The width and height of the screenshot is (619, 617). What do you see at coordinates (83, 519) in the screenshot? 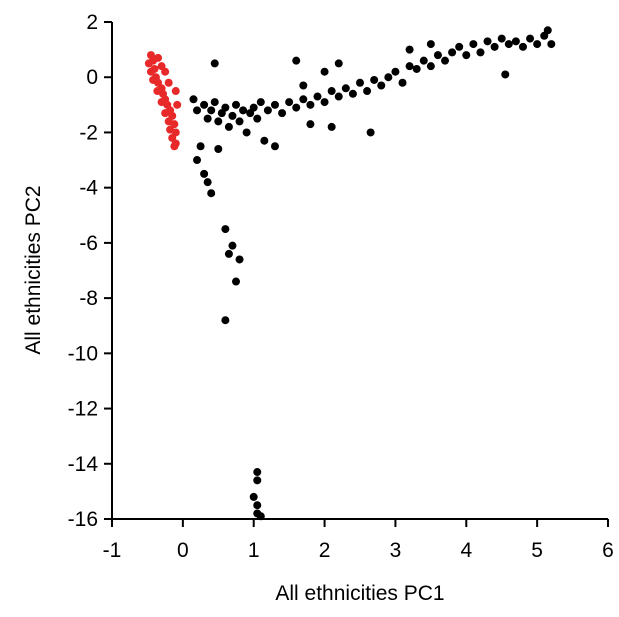
I see `y-tick-label: -16` at bounding box center [83, 519].